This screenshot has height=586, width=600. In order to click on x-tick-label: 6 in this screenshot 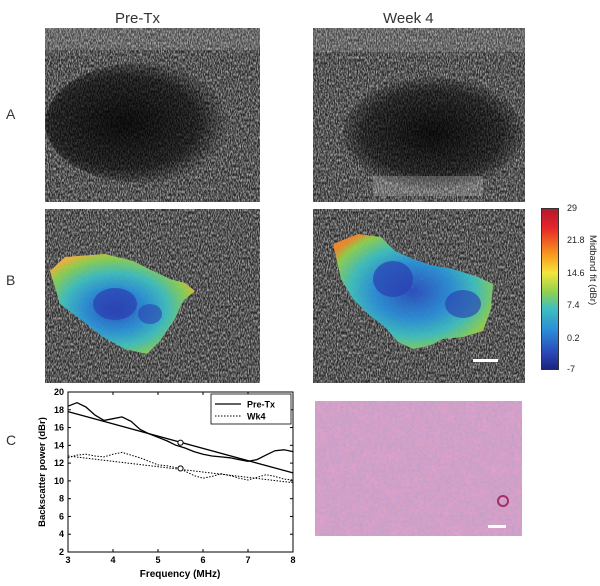, I will do `click(202, 560)`.